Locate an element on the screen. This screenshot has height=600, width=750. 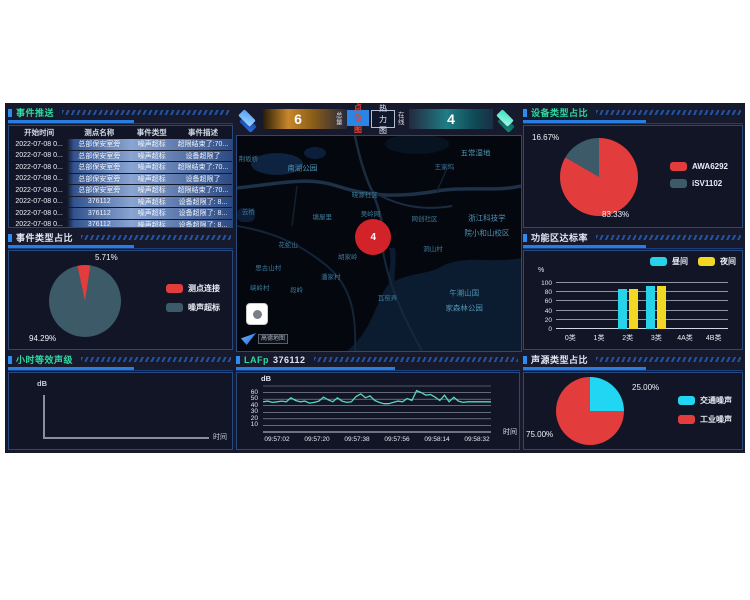
map-header: 6 总量 点位图 热力图 在线 4 is located at coordinates (378, 119).